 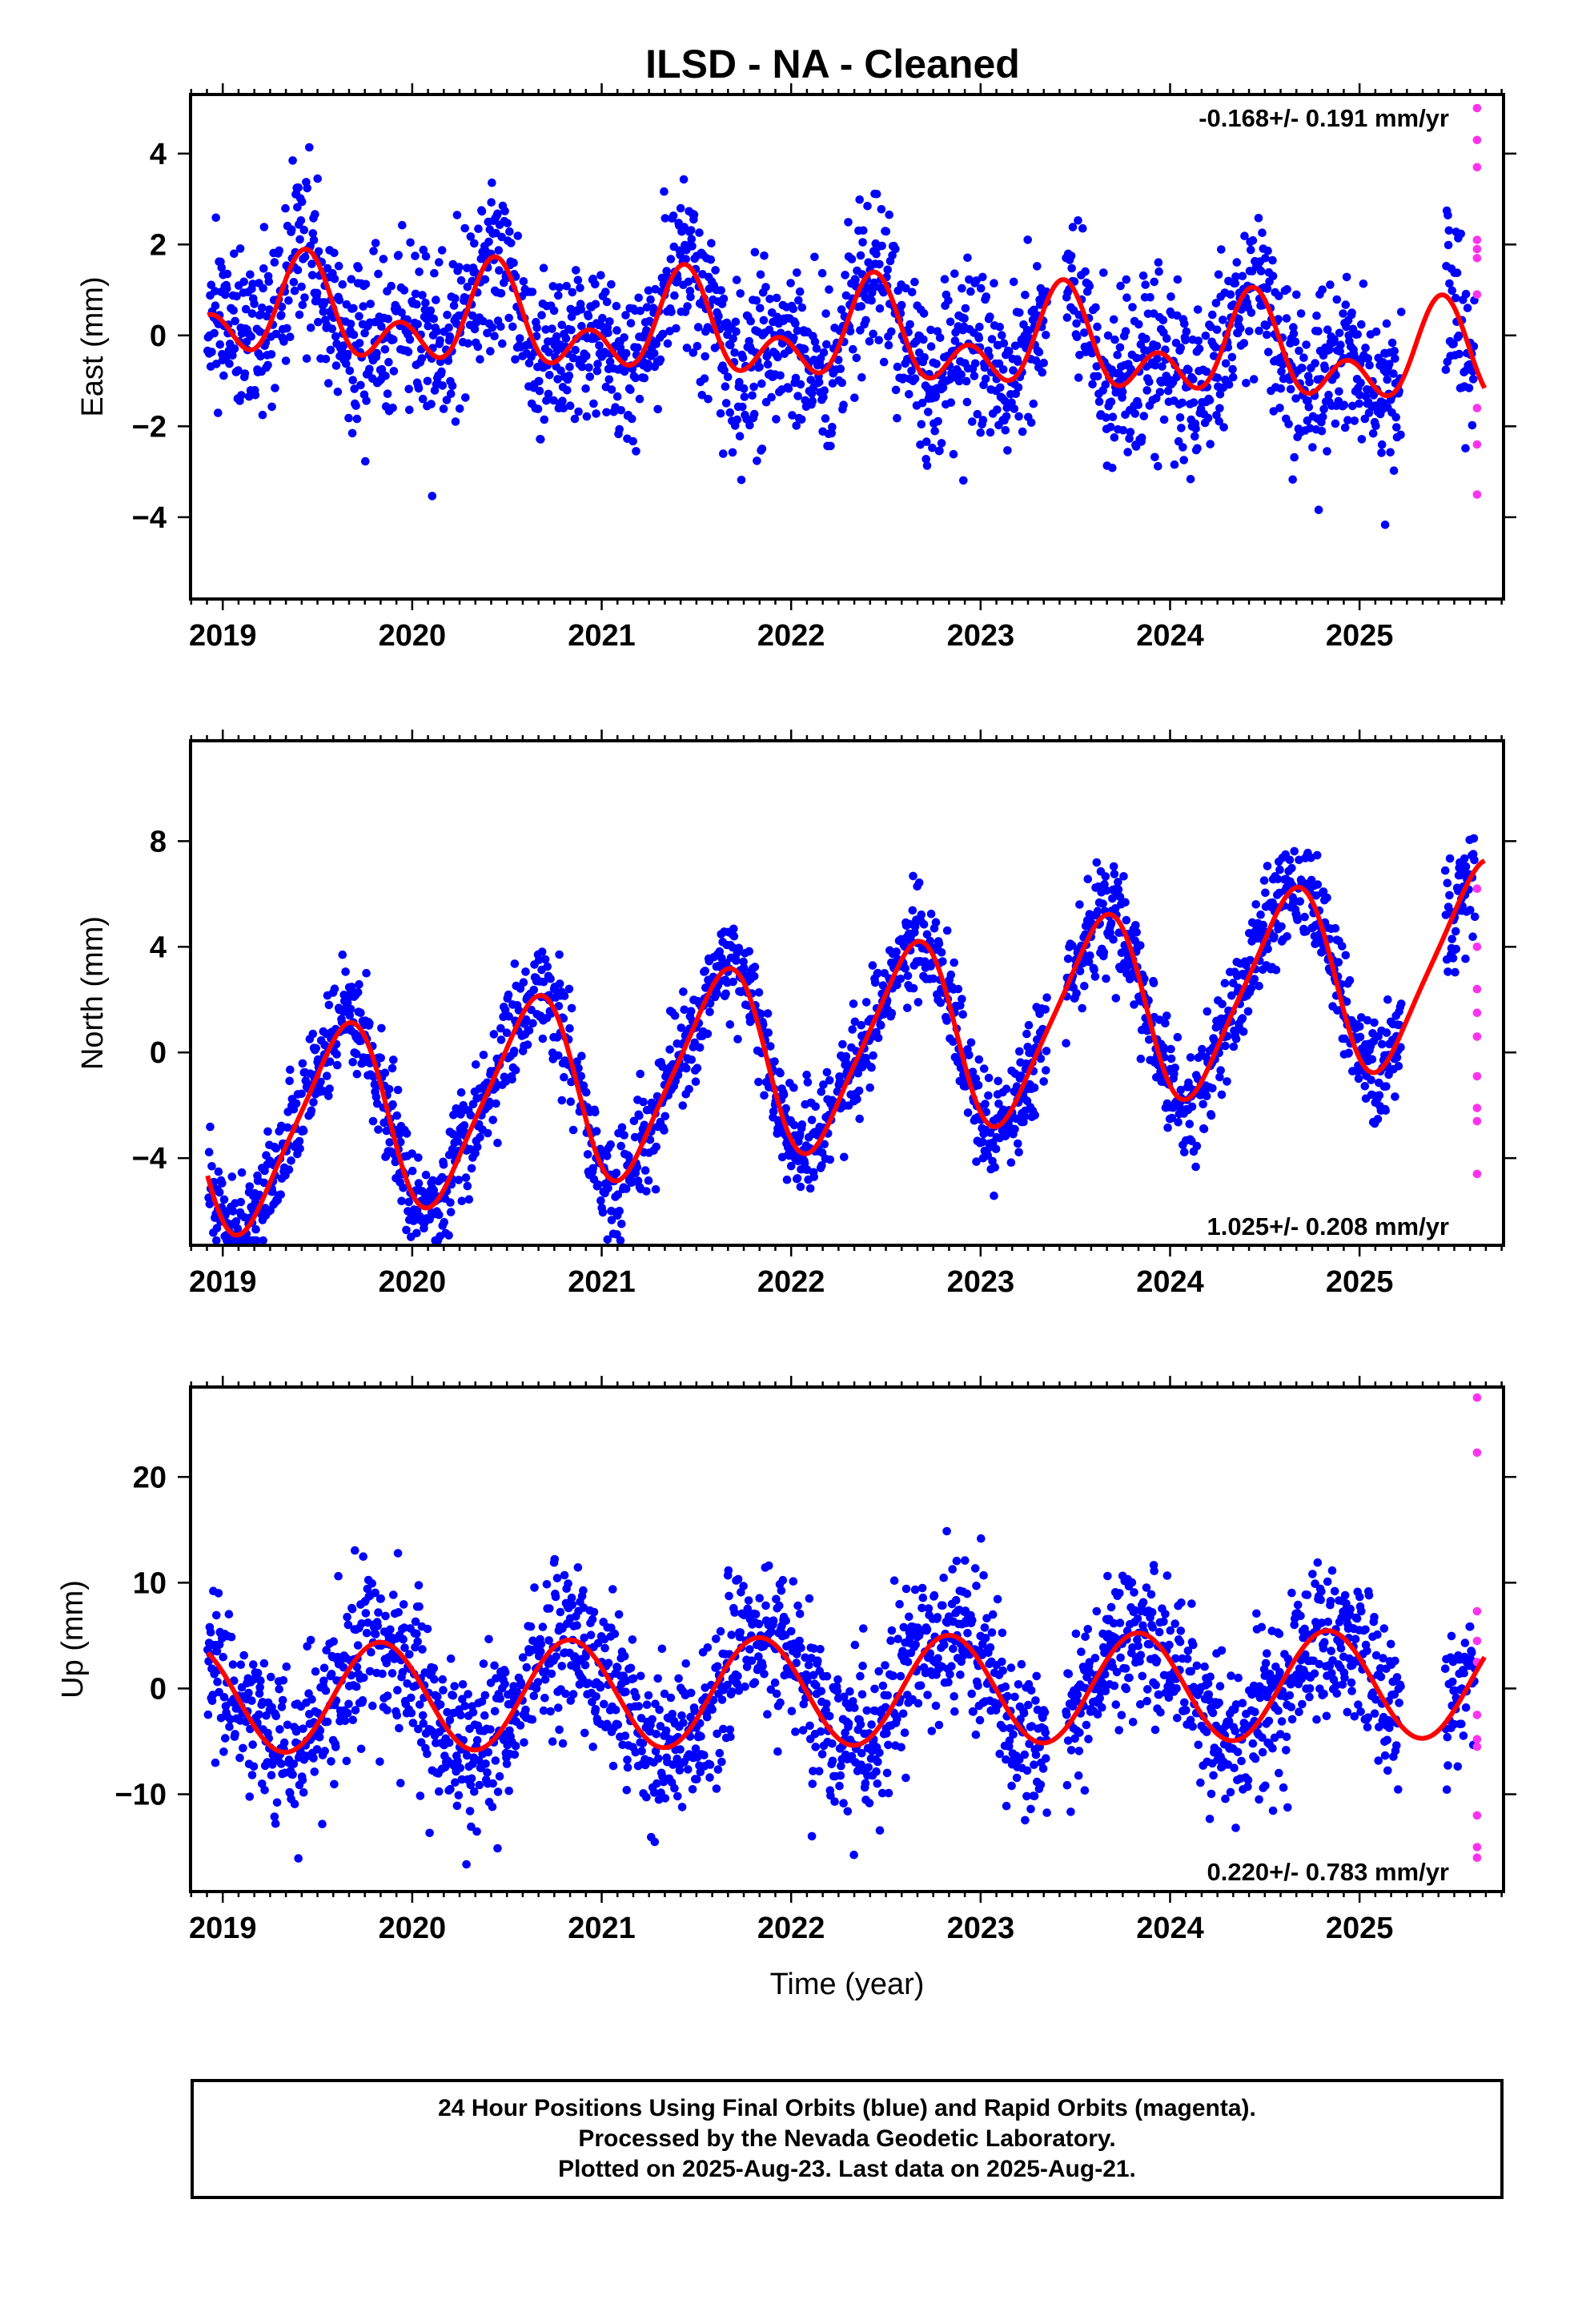 I want to click on x-tick-label: 2023, so click(x=981, y=1282).